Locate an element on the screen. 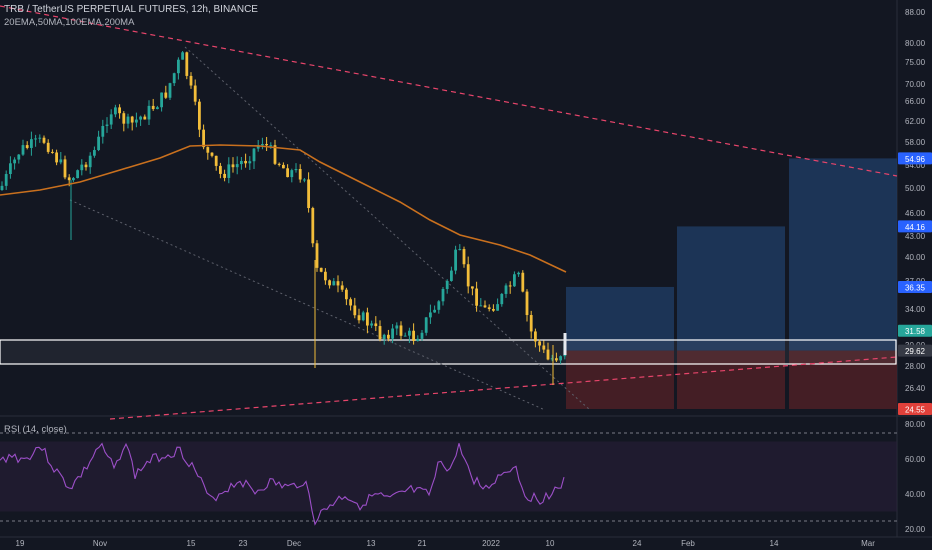 The width and height of the screenshot is (932, 550). trendline-support is located at coordinates (503, 388).